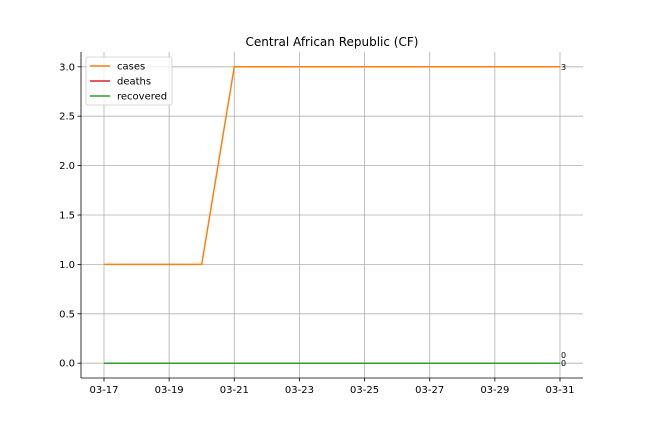  What do you see at coordinates (563, 355) in the screenshot?
I see `end-label-deaths: 0` at bounding box center [563, 355].